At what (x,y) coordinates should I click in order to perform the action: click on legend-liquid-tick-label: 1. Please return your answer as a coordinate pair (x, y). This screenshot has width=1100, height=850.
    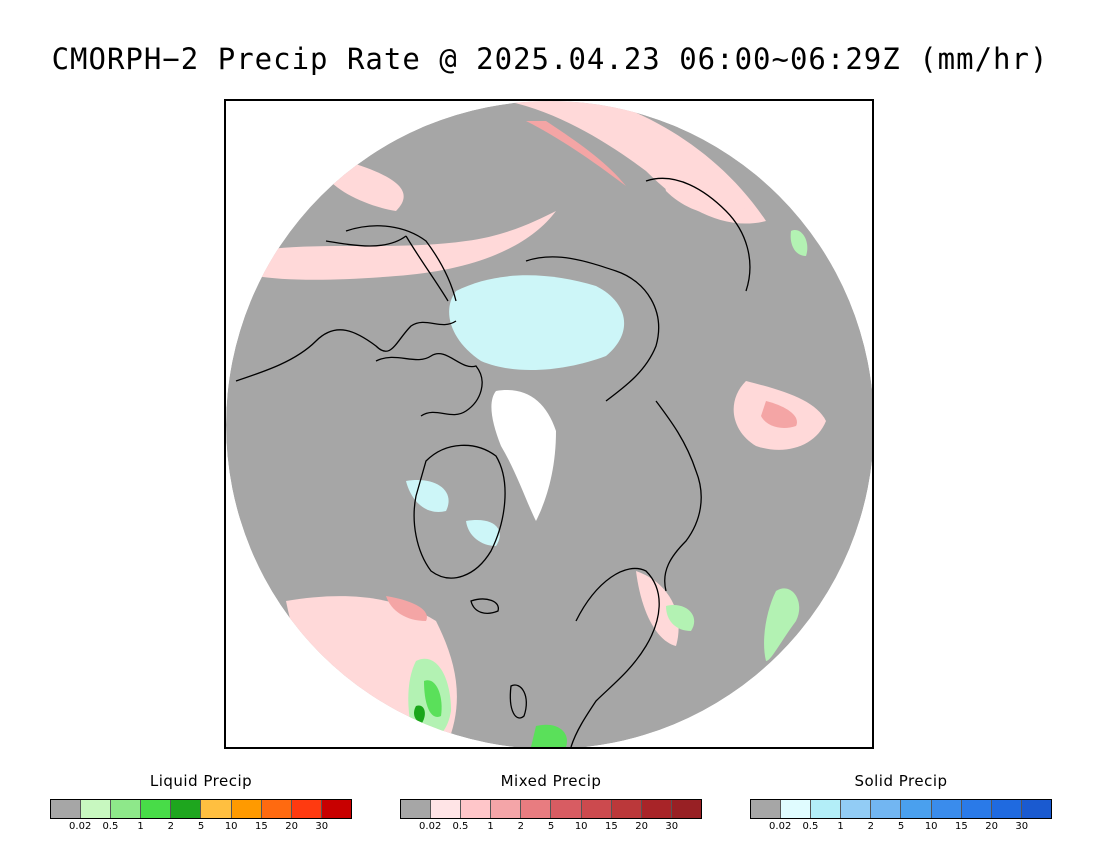
    Looking at the image, I should click on (140, 826).